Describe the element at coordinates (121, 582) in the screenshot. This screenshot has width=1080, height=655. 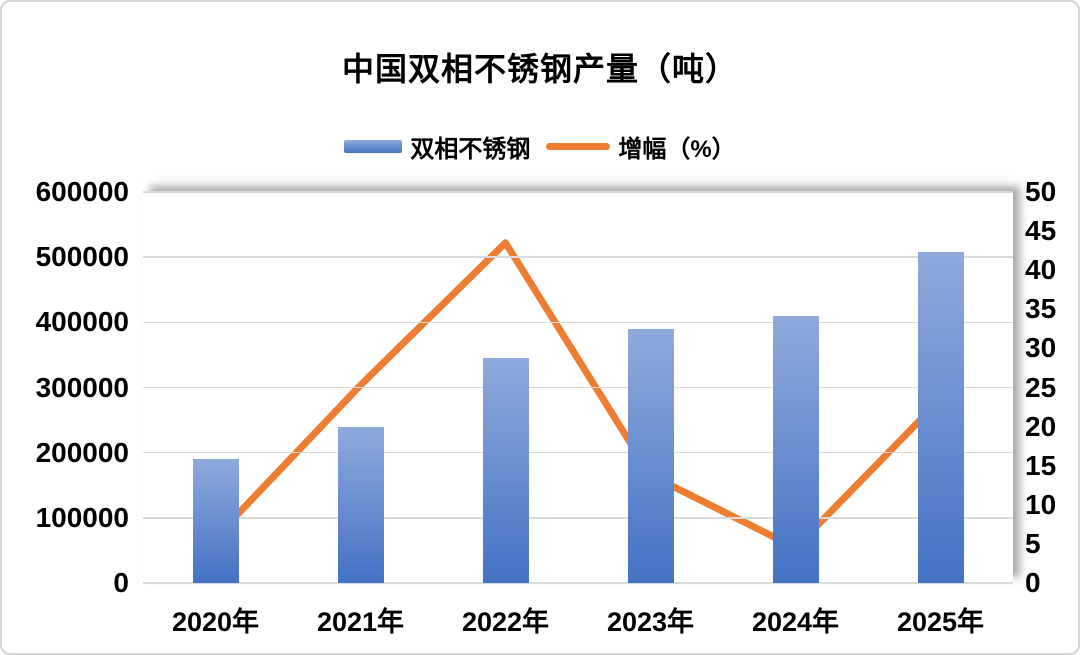
I see `left-axis-tick: 0` at that location.